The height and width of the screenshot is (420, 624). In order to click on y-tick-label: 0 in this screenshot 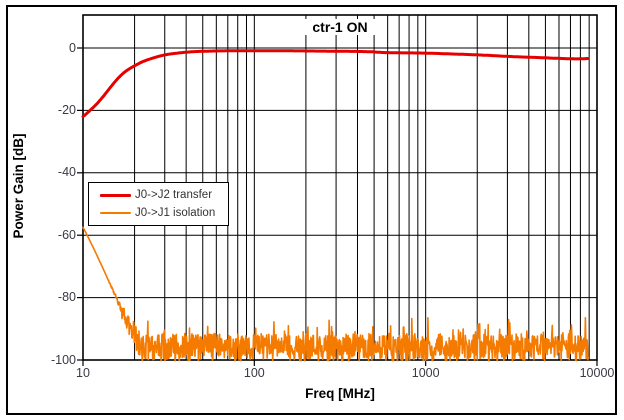, I will do `click(72, 47)`.